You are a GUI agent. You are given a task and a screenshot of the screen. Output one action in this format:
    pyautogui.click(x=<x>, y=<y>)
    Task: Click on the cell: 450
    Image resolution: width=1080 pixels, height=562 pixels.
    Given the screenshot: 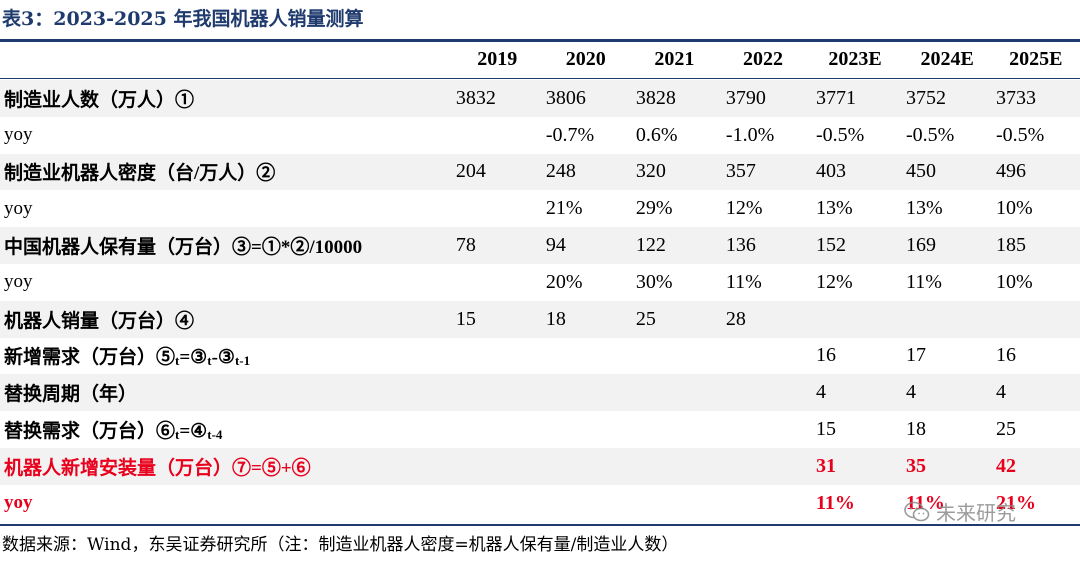 What is the action you would take?
    pyautogui.click(x=920, y=171)
    